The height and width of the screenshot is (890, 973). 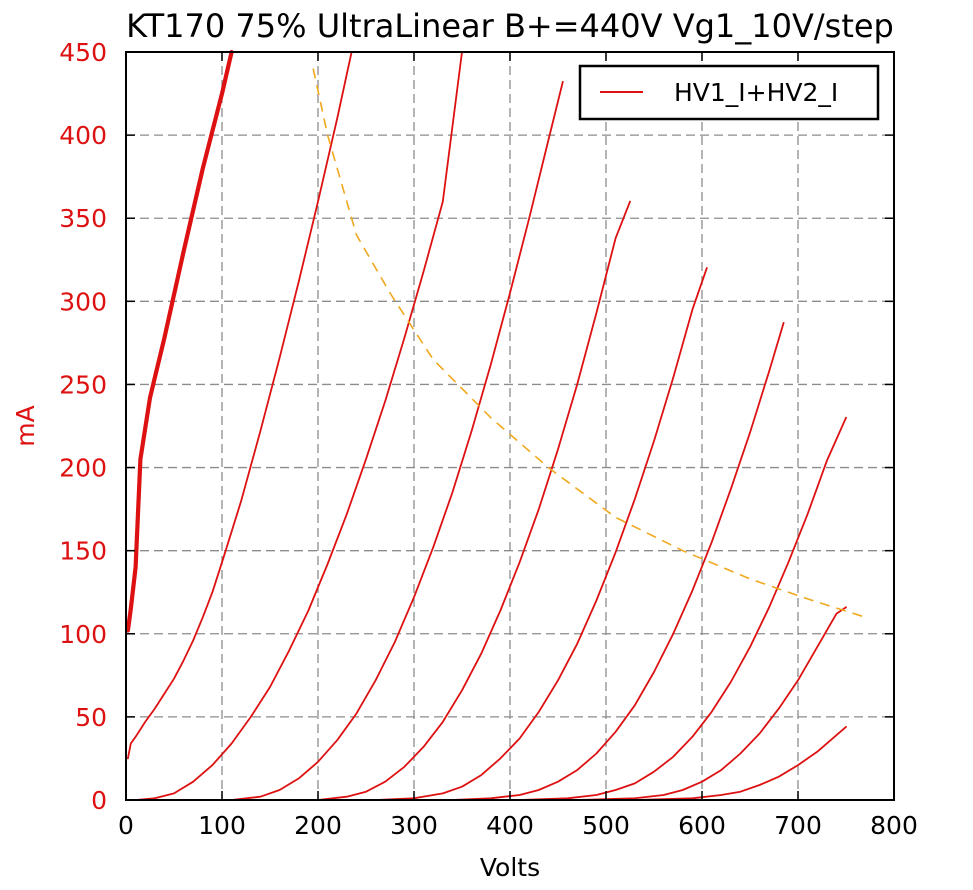 I want to click on x-tick-label: 300, so click(x=414, y=825).